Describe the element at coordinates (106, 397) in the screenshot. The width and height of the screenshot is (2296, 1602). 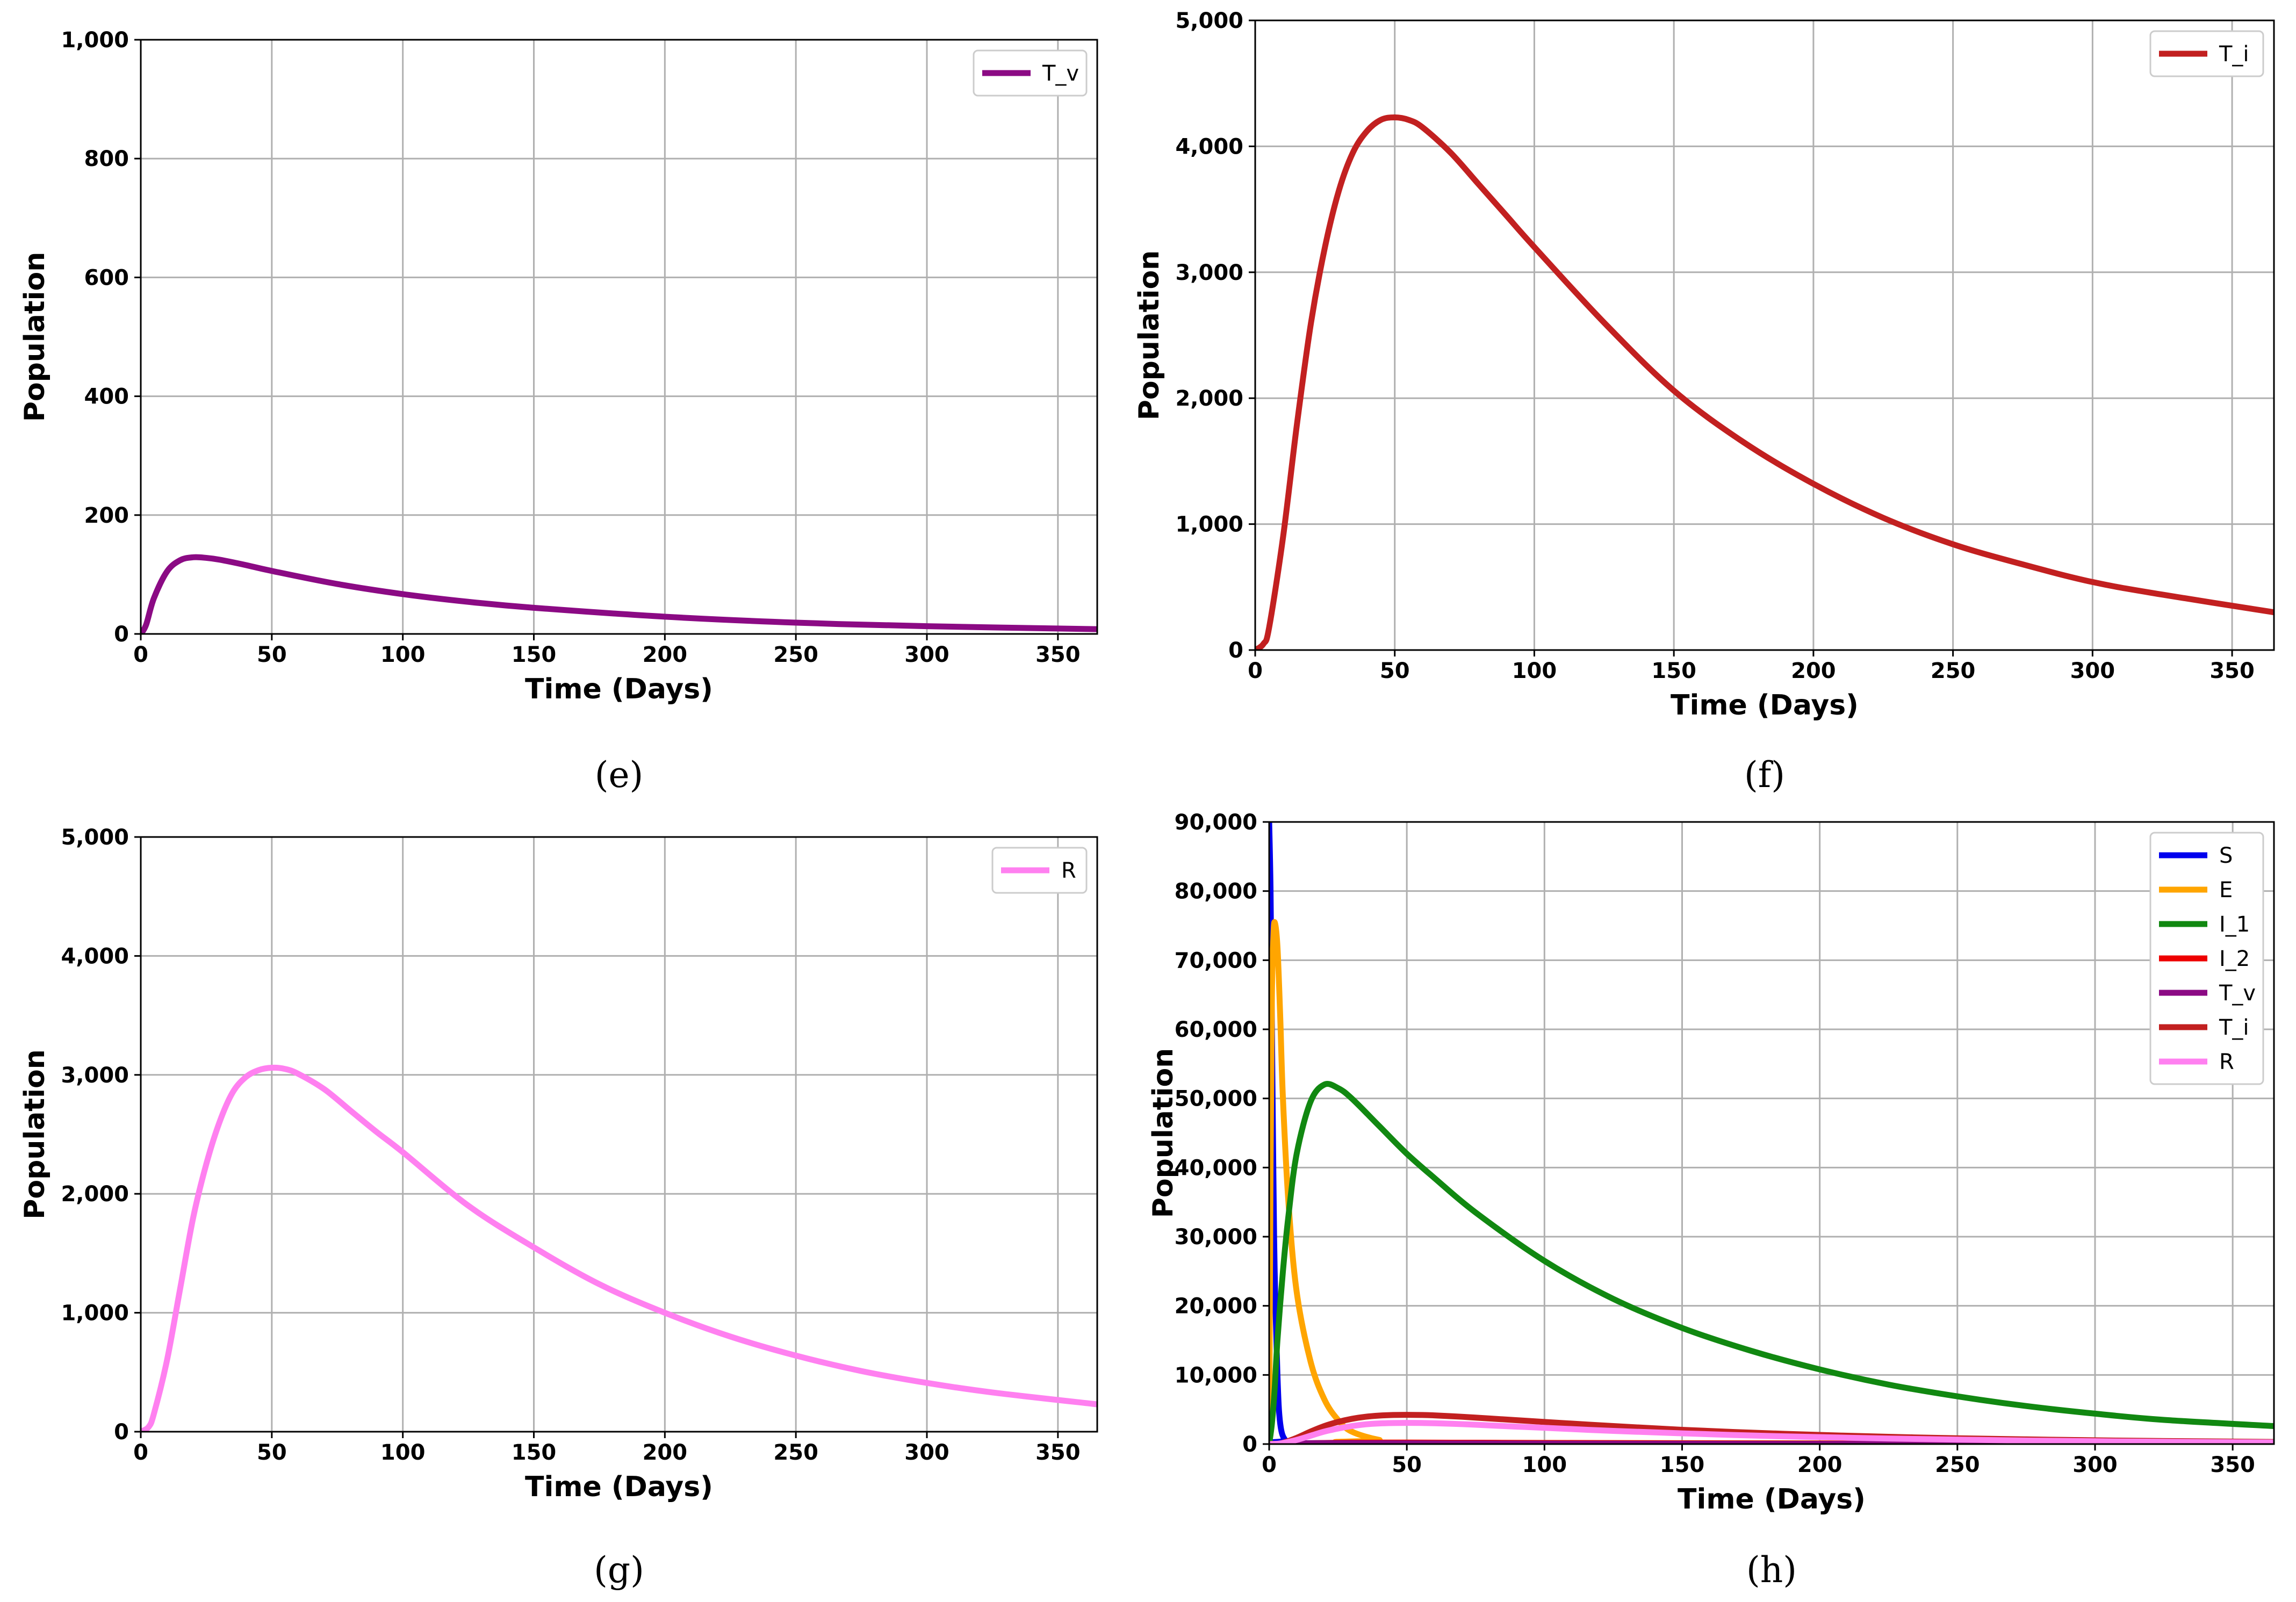
I see `y-tick-label: 400` at that location.